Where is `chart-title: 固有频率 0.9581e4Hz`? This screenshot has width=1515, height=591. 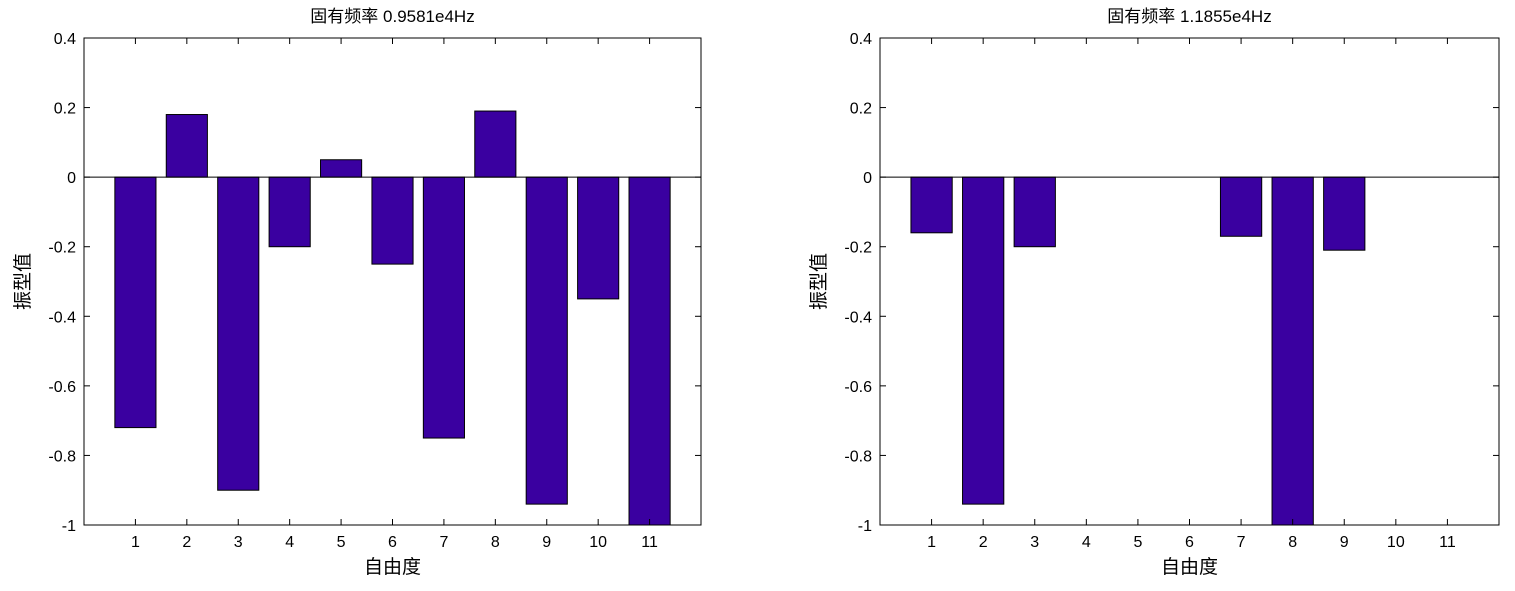
chart-title: 固有频率 0.9581e4Hz is located at coordinates (392, 16).